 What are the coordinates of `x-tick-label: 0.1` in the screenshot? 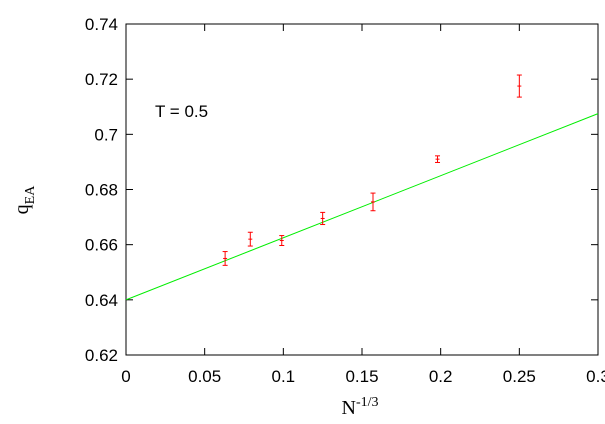 It's located at (284, 376).